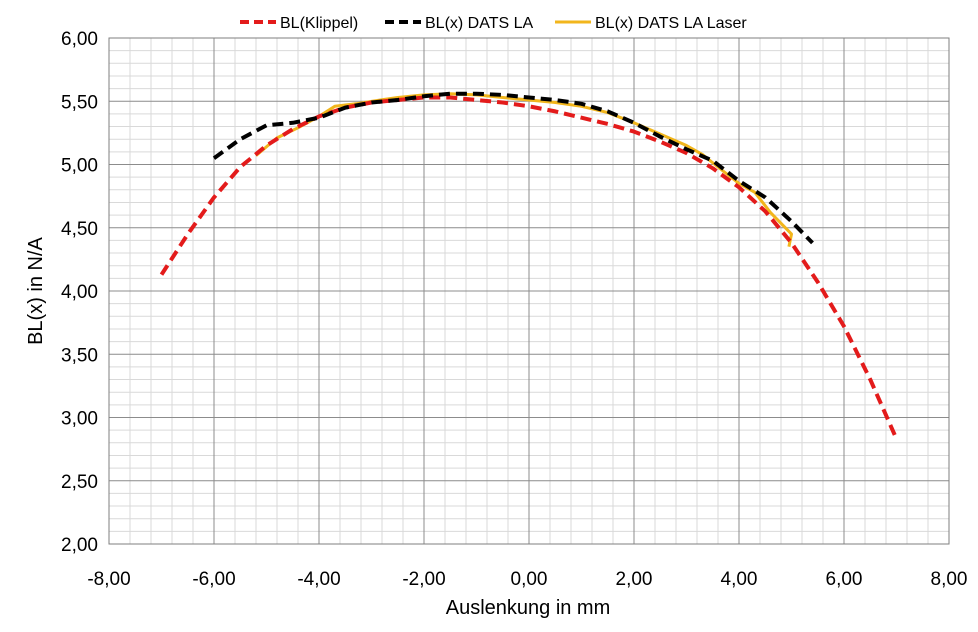  I want to click on x-tick-label: 0,00, so click(529, 579).